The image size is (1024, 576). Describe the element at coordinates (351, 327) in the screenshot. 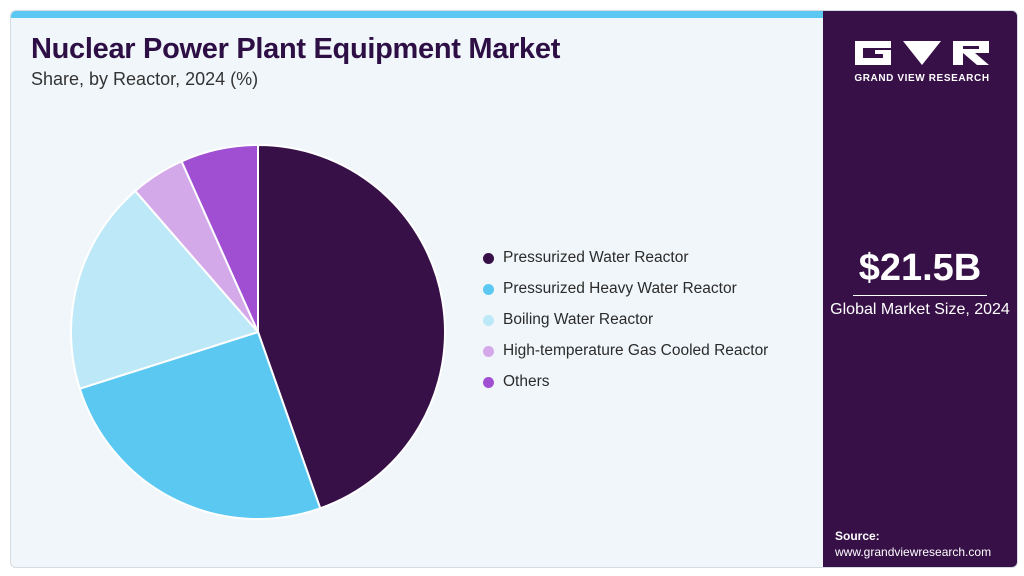

I see `pie-slice-pressurized-water-reactor` at that location.